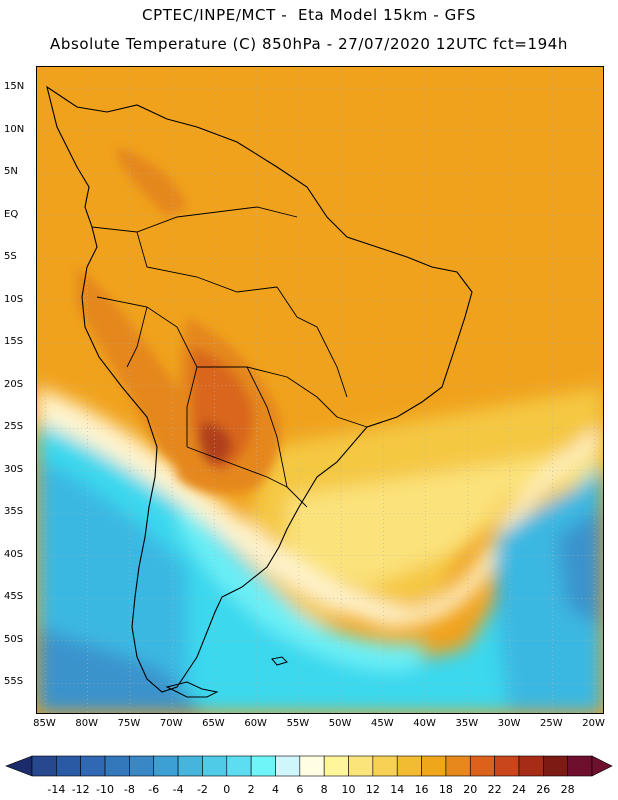 The height and width of the screenshot is (800, 618). Describe the element at coordinates (129, 789) in the screenshot. I see `colorbar-label: -8` at that location.